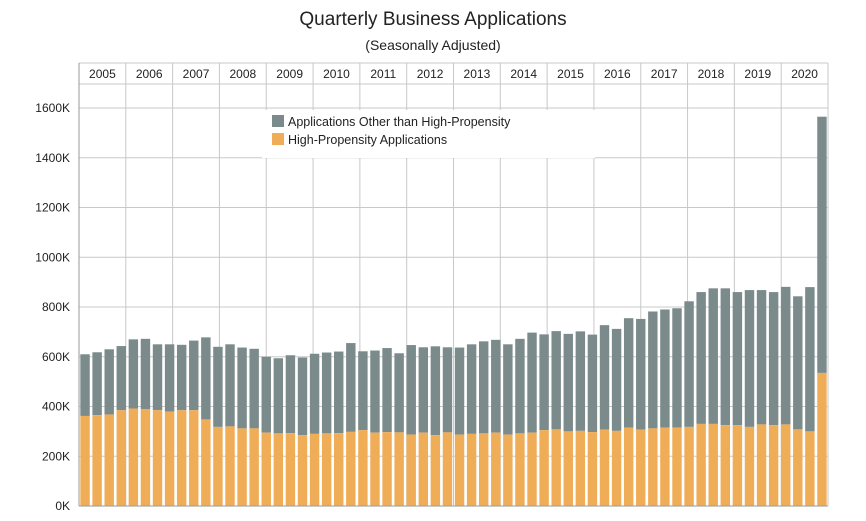 The width and height of the screenshot is (866, 521). I want to click on year-label: 2011, so click(383, 74).